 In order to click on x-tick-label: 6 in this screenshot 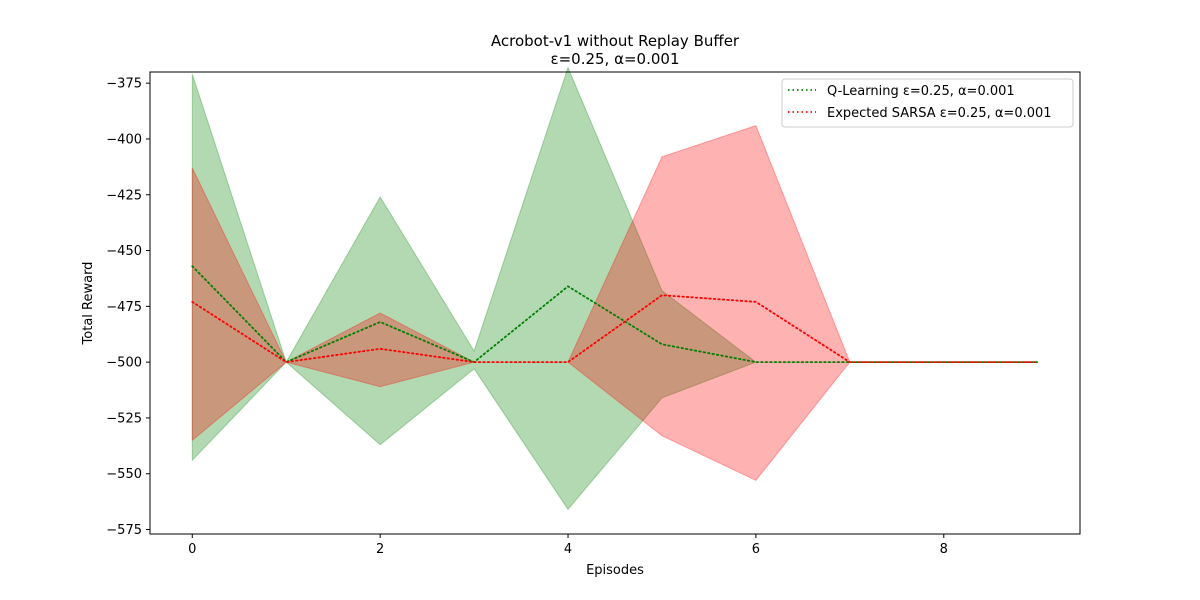, I will do `click(756, 549)`.